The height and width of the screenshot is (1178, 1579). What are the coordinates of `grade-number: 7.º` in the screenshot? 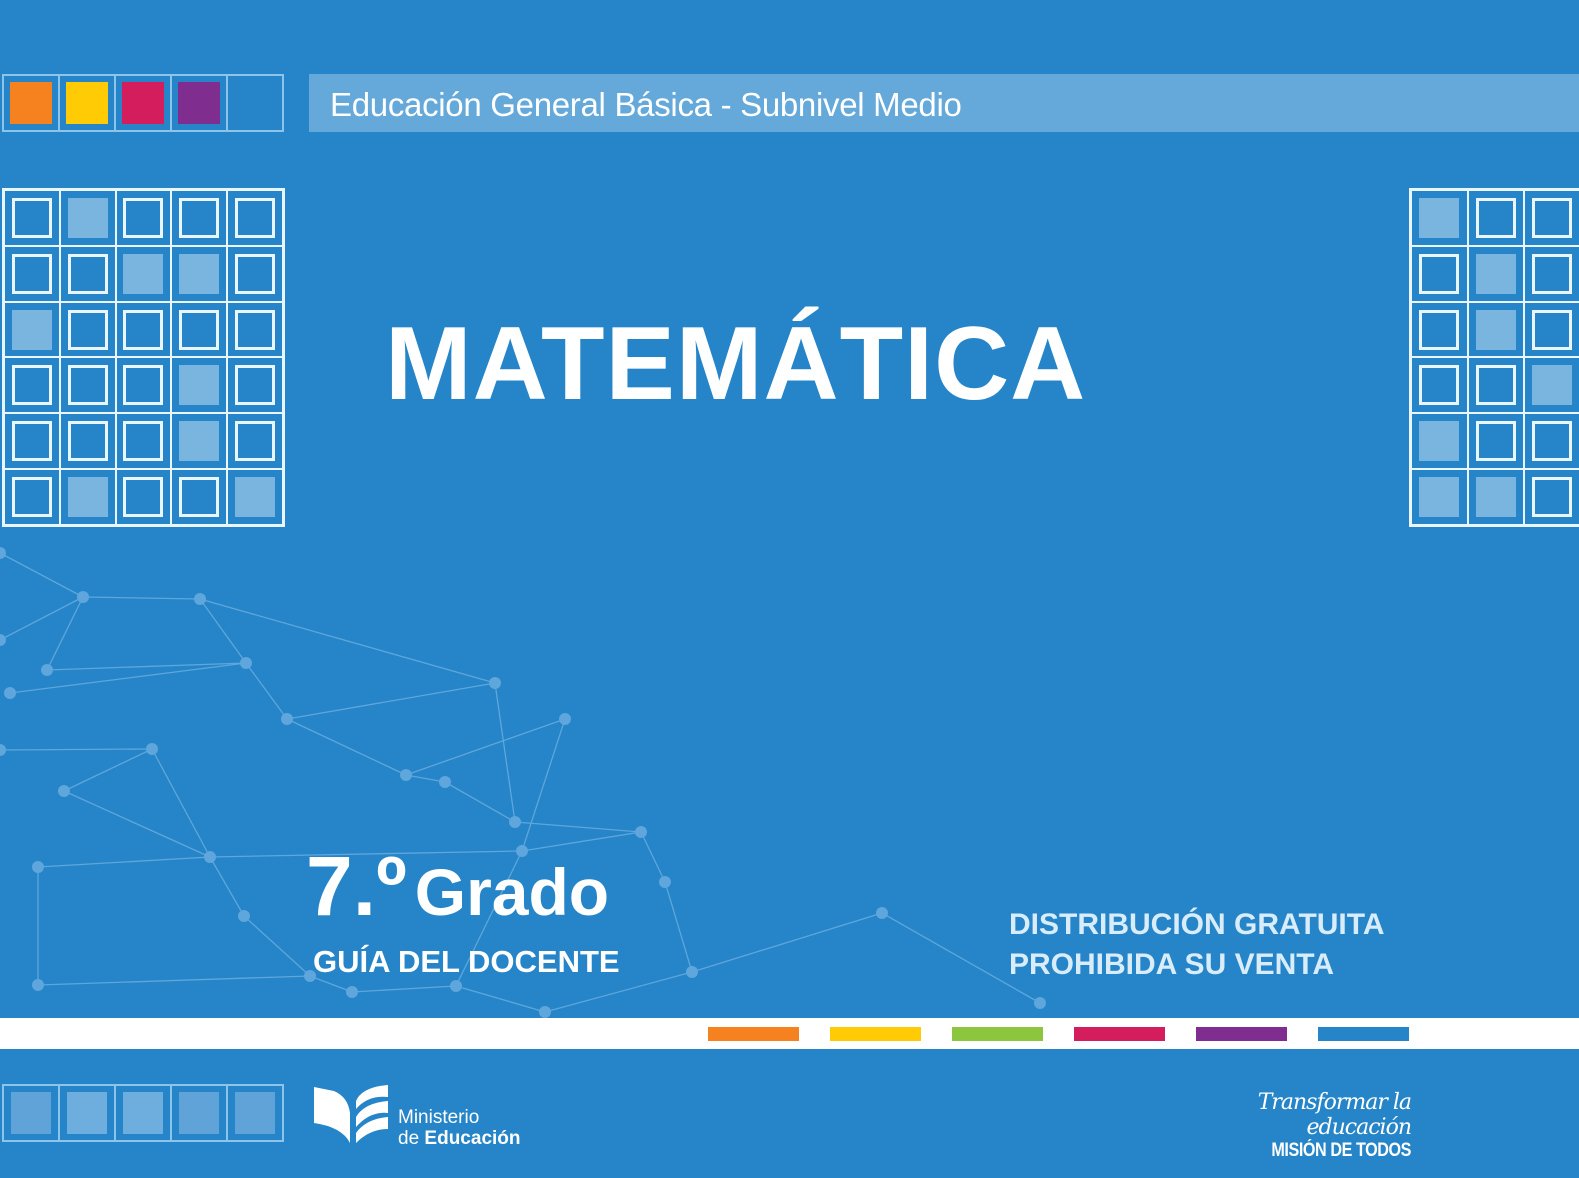 It's located at (356, 886).